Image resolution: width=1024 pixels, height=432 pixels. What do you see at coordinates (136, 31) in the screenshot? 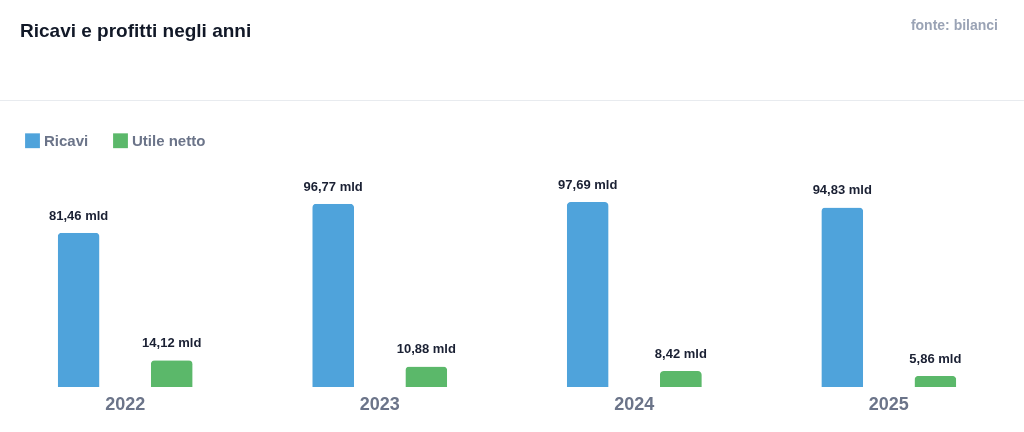
I see `chart-title: Ricavi e profitti negli anni` at bounding box center [136, 31].